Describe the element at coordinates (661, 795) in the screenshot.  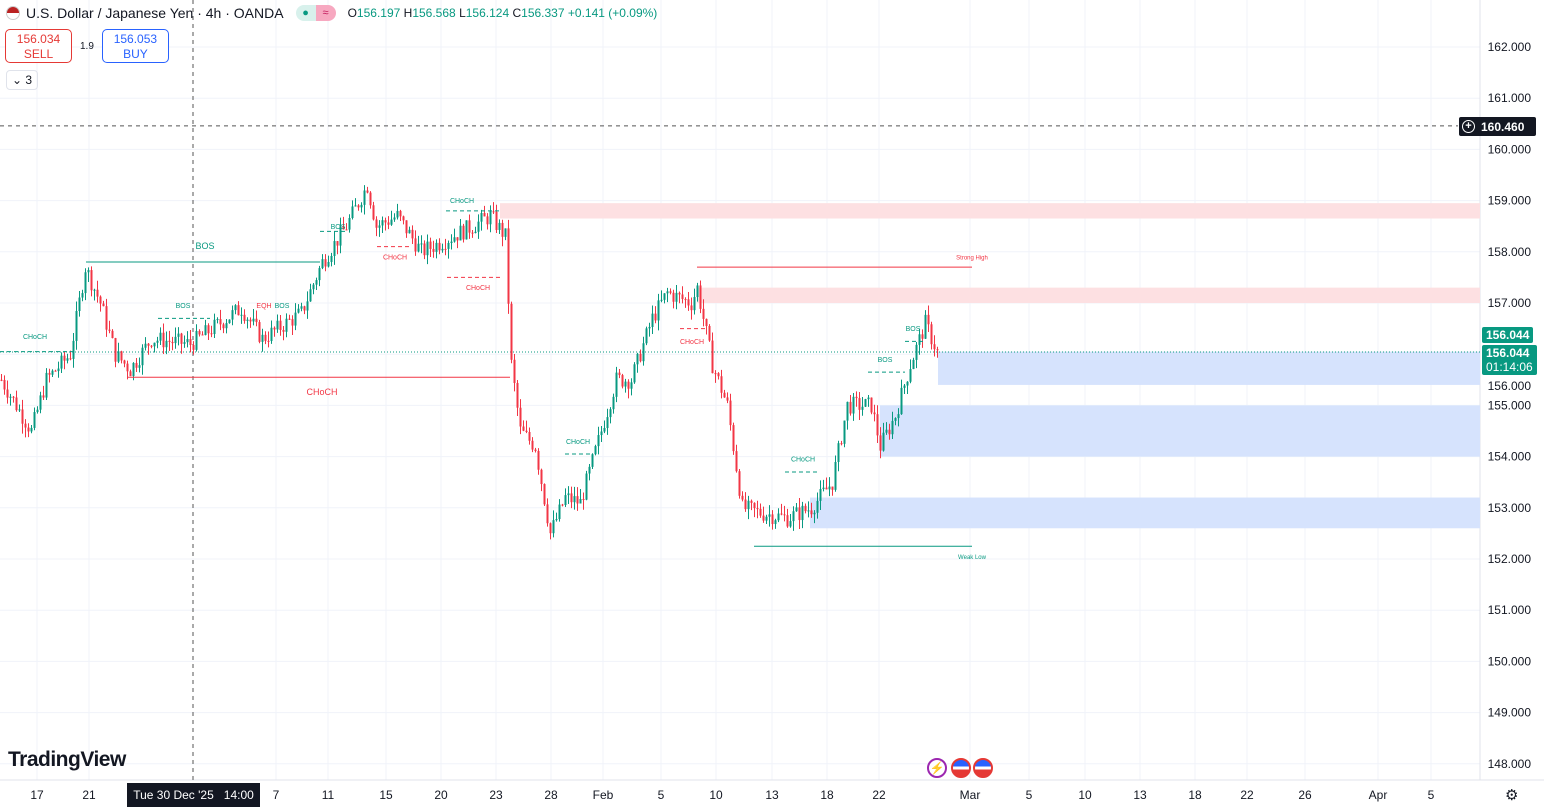
I see `time-tick: 5` at that location.